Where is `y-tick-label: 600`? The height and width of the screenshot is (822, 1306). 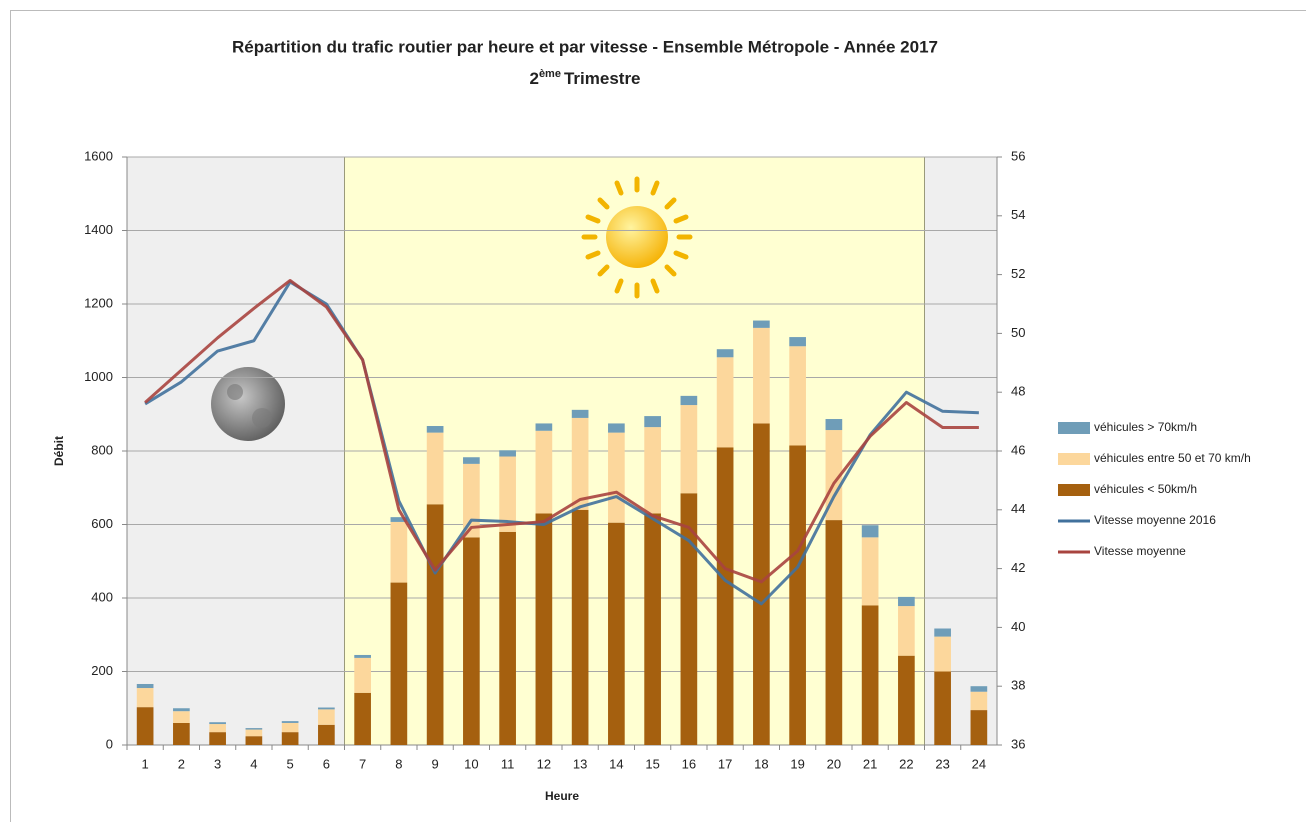
y-tick-label: 600 is located at coordinates (102, 523).